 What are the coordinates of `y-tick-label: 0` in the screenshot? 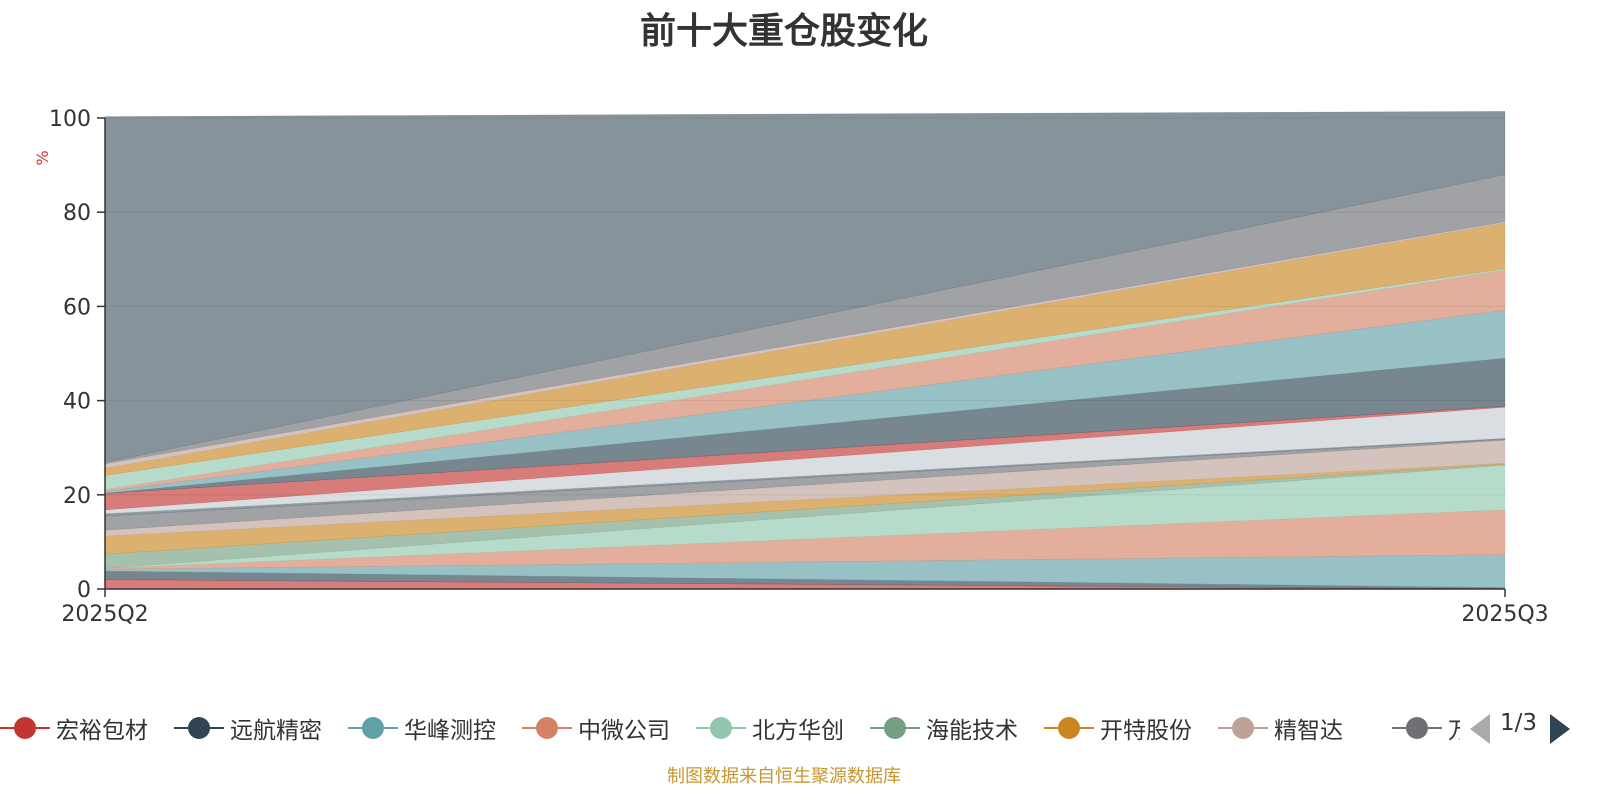 It's located at (84, 590).